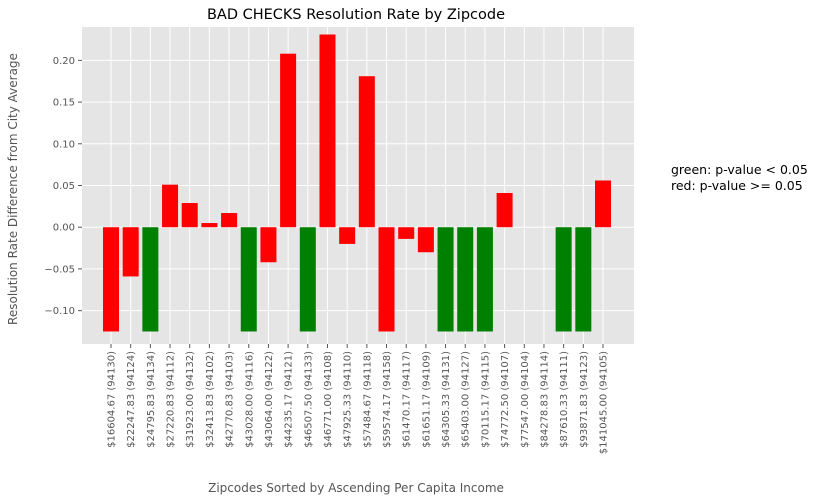  I want to click on x-tick-label: $43064.00 (94122), so click(269, 399).